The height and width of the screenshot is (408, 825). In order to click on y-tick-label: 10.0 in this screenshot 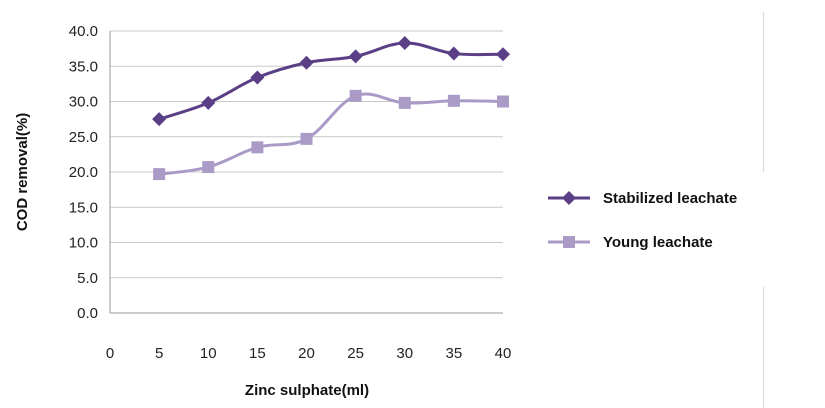, I will do `click(83, 243)`.